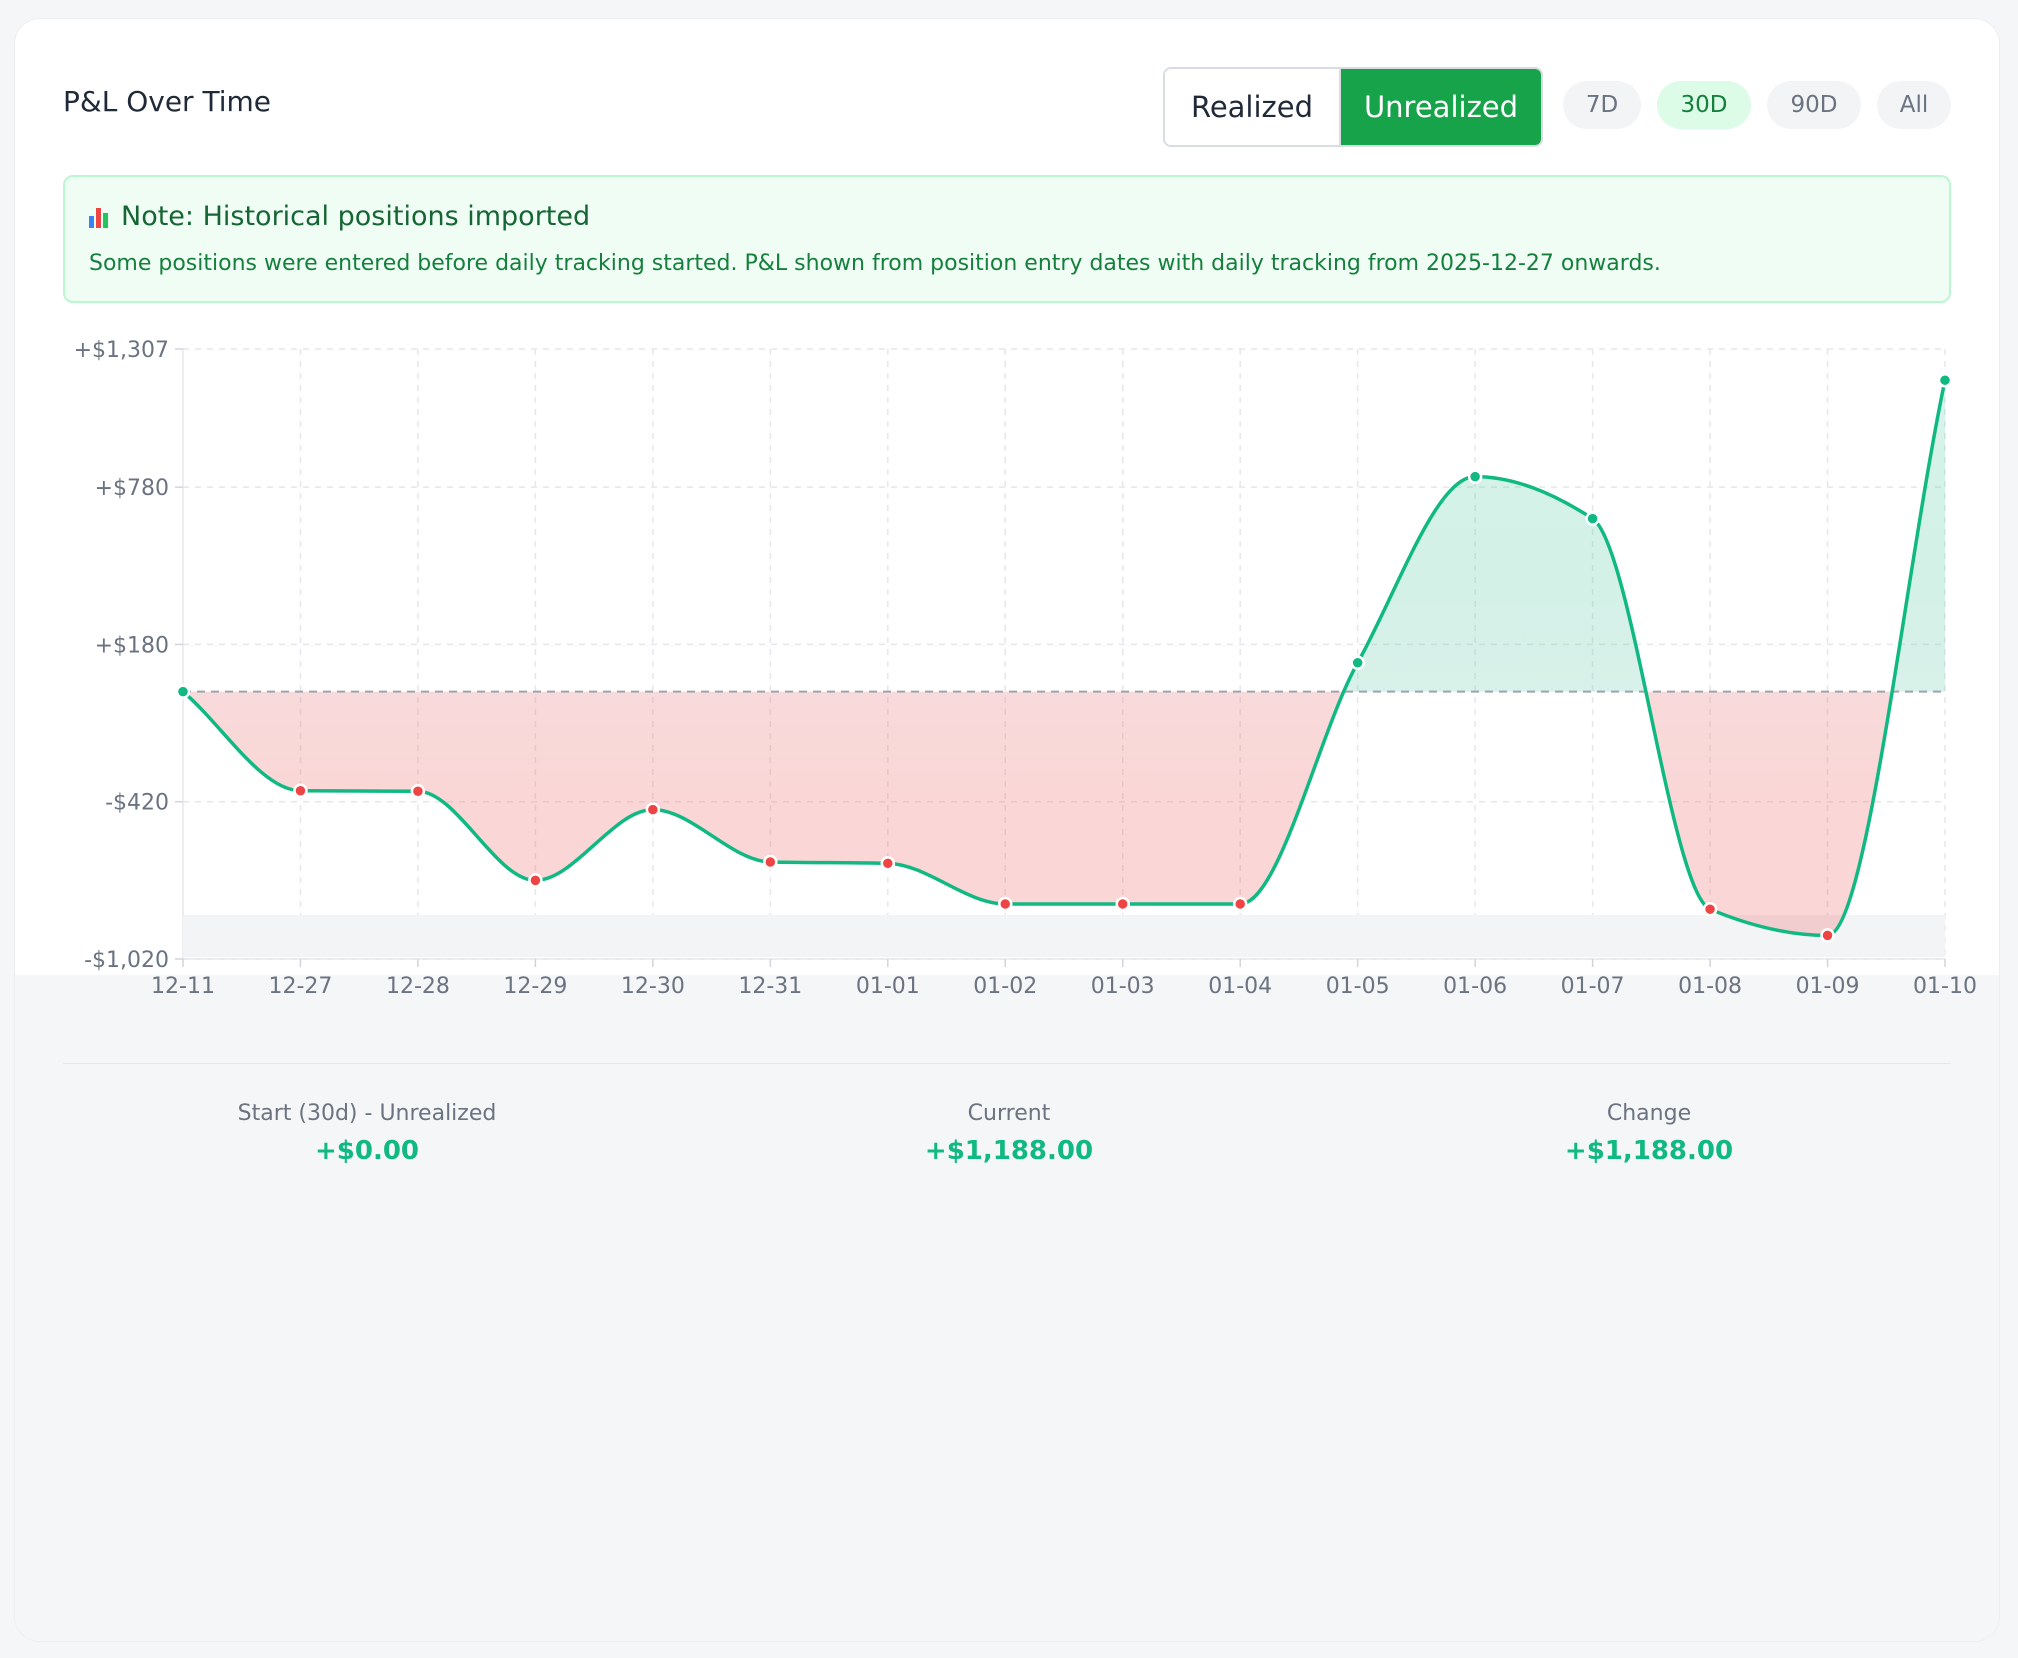  Describe the element at coordinates (367, 1151) in the screenshot. I see `stat-start-value: +$0.00` at that location.